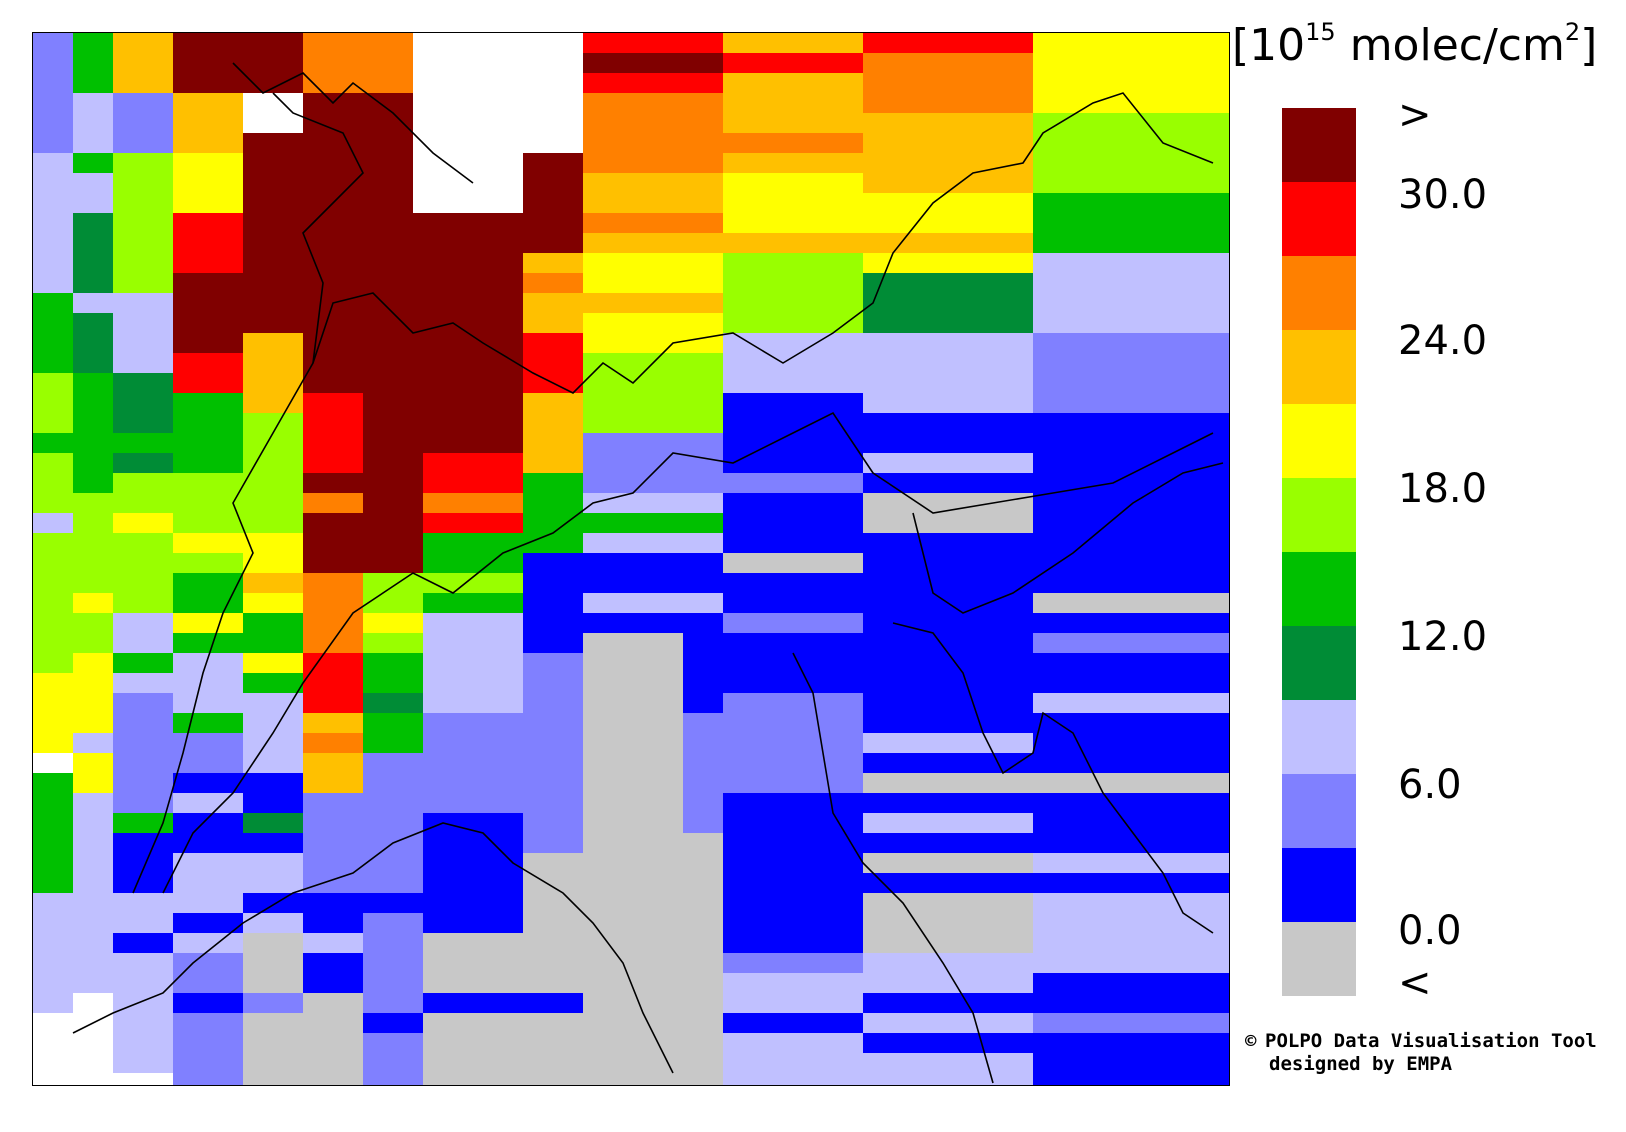 The width and height of the screenshot is (1626, 1132). I want to click on copyright-icon: ©, so click(1251, 1041).